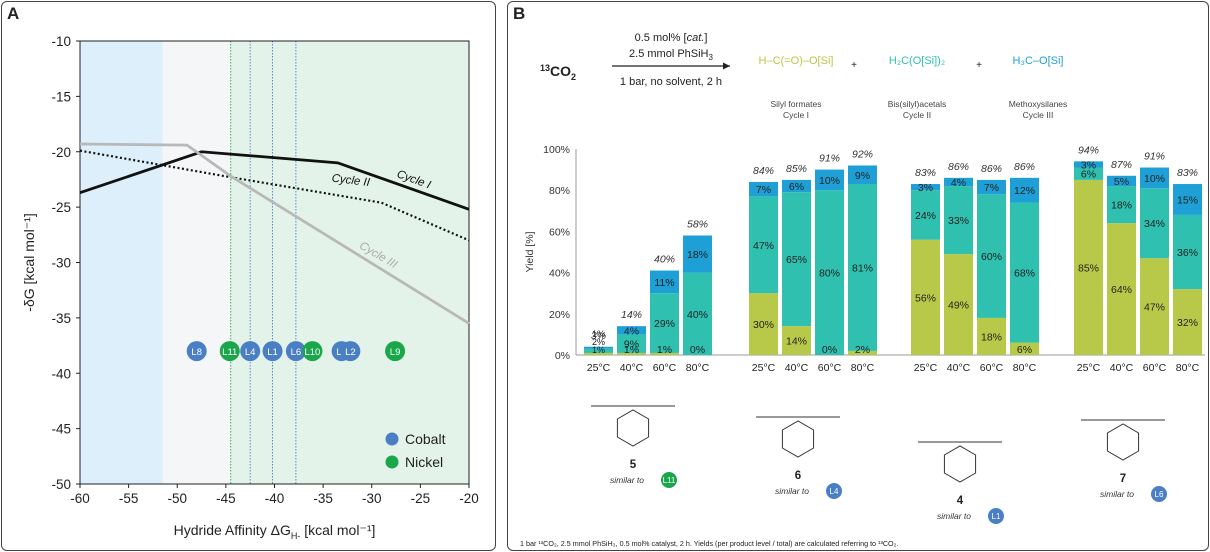  Describe the element at coordinates (796, 115) in the screenshot. I see `product-cycle: Cycle I` at that location.